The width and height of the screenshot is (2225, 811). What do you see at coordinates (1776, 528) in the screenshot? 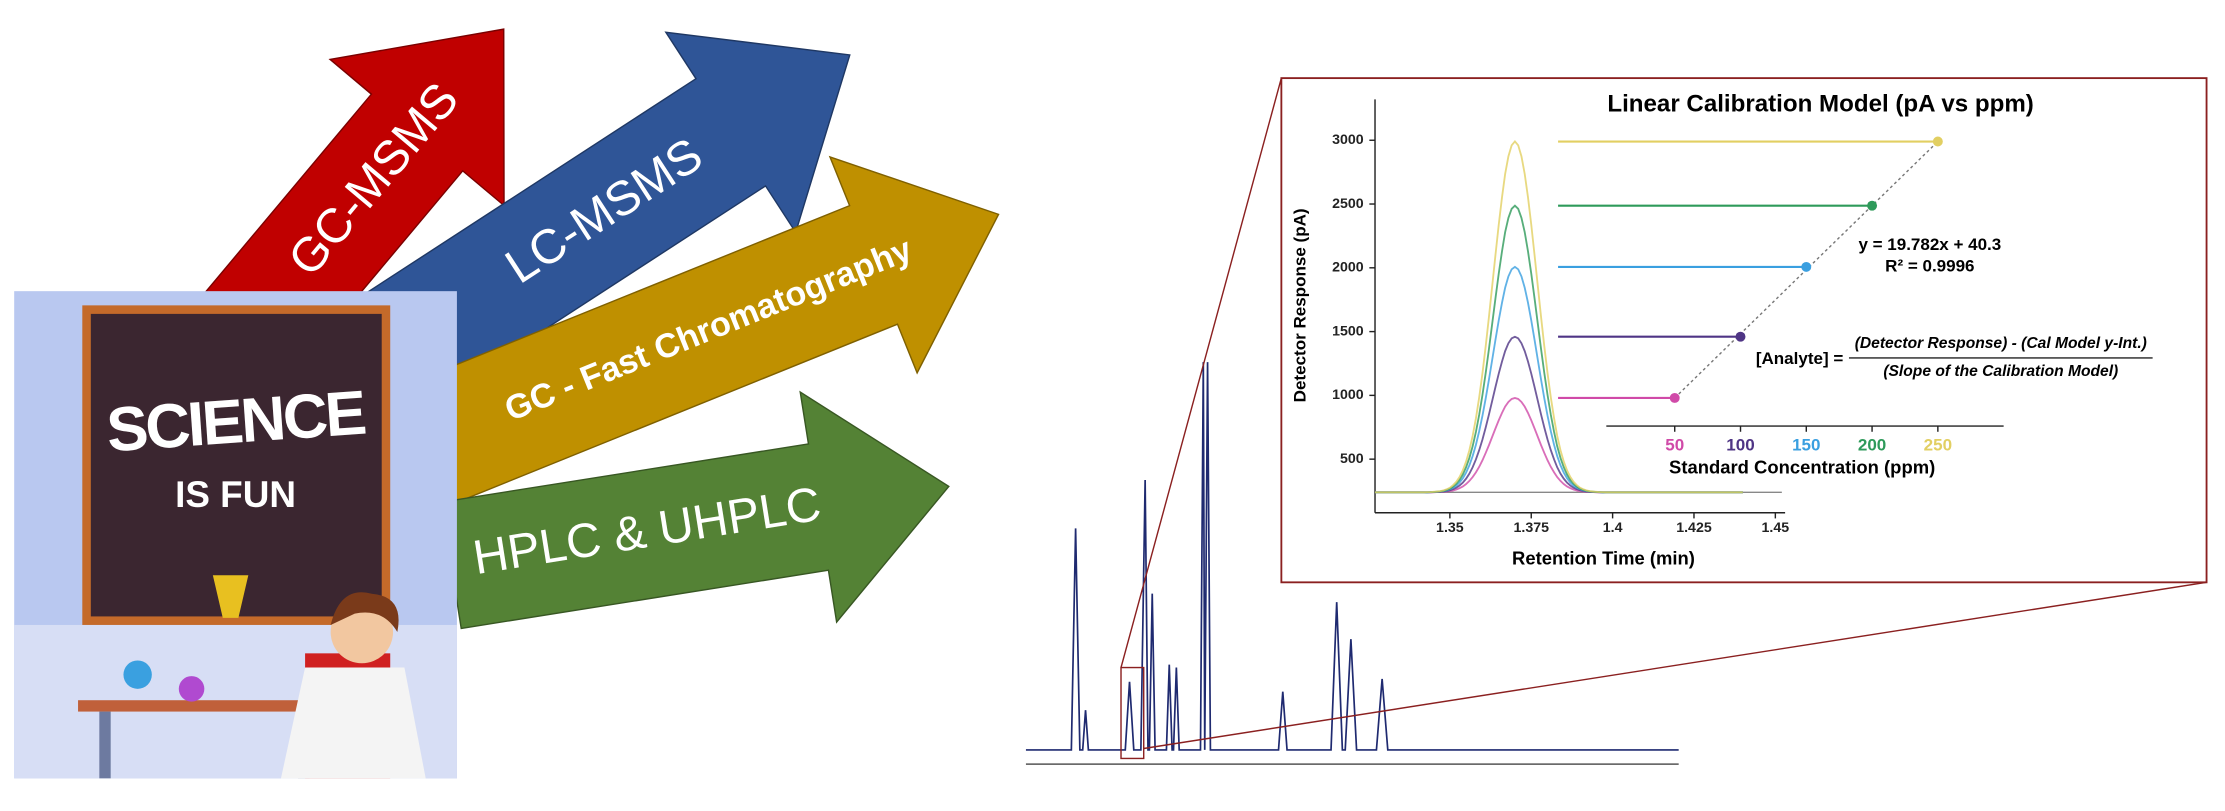
I see `x-tick-label: 1.45` at bounding box center [1776, 528].